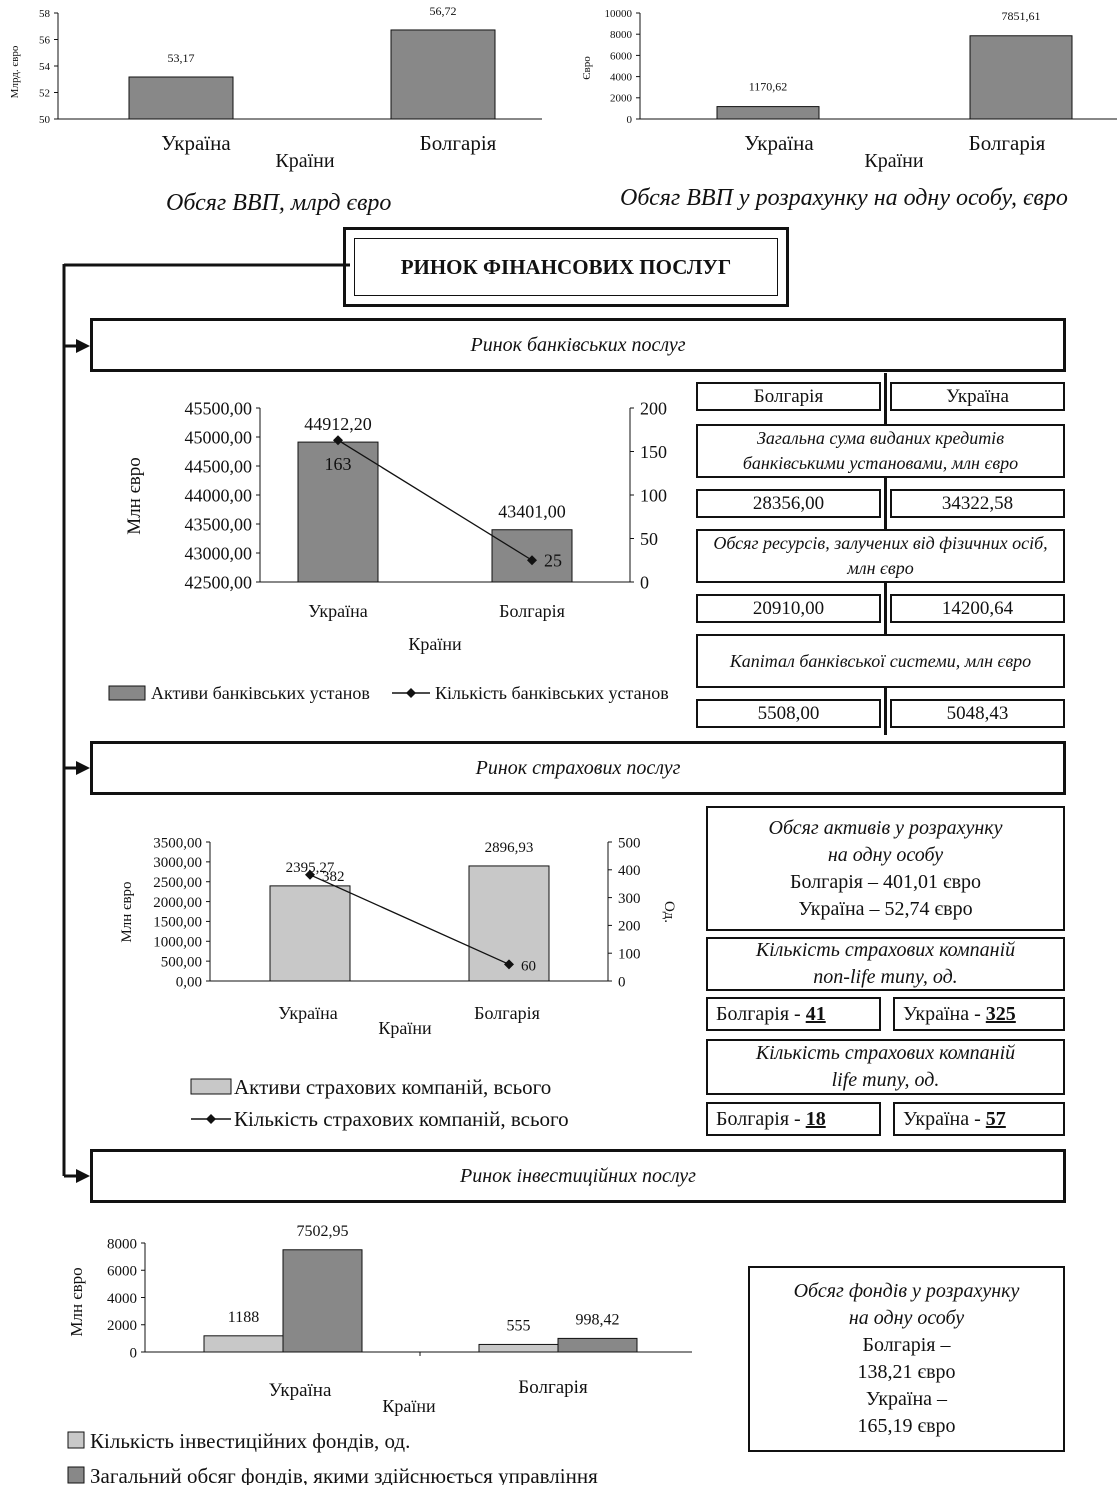 This screenshot has height=1485, width=1117. Describe the element at coordinates (279, 203) in the screenshot. I see `gdp-chart-caption: Обсяг ВВП, млрд євро` at that location.